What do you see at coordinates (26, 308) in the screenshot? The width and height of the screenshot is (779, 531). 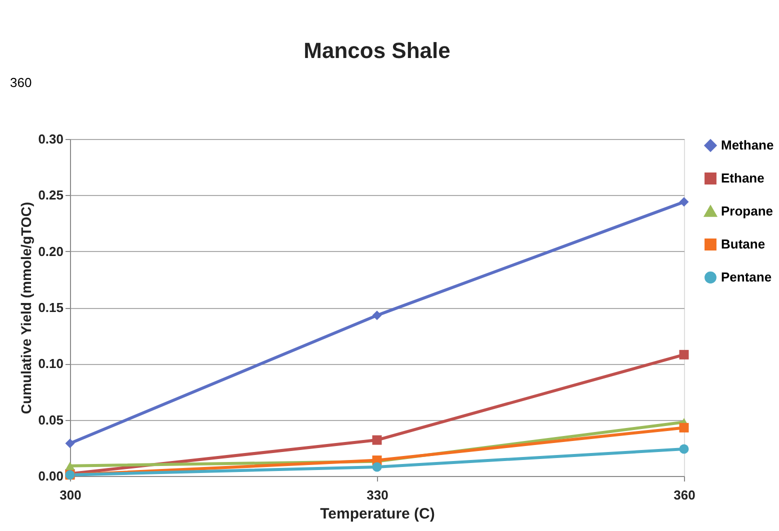 I see `y-axis-title: Cumulative Yield (mmole/gTOC)` at bounding box center [26, 308].